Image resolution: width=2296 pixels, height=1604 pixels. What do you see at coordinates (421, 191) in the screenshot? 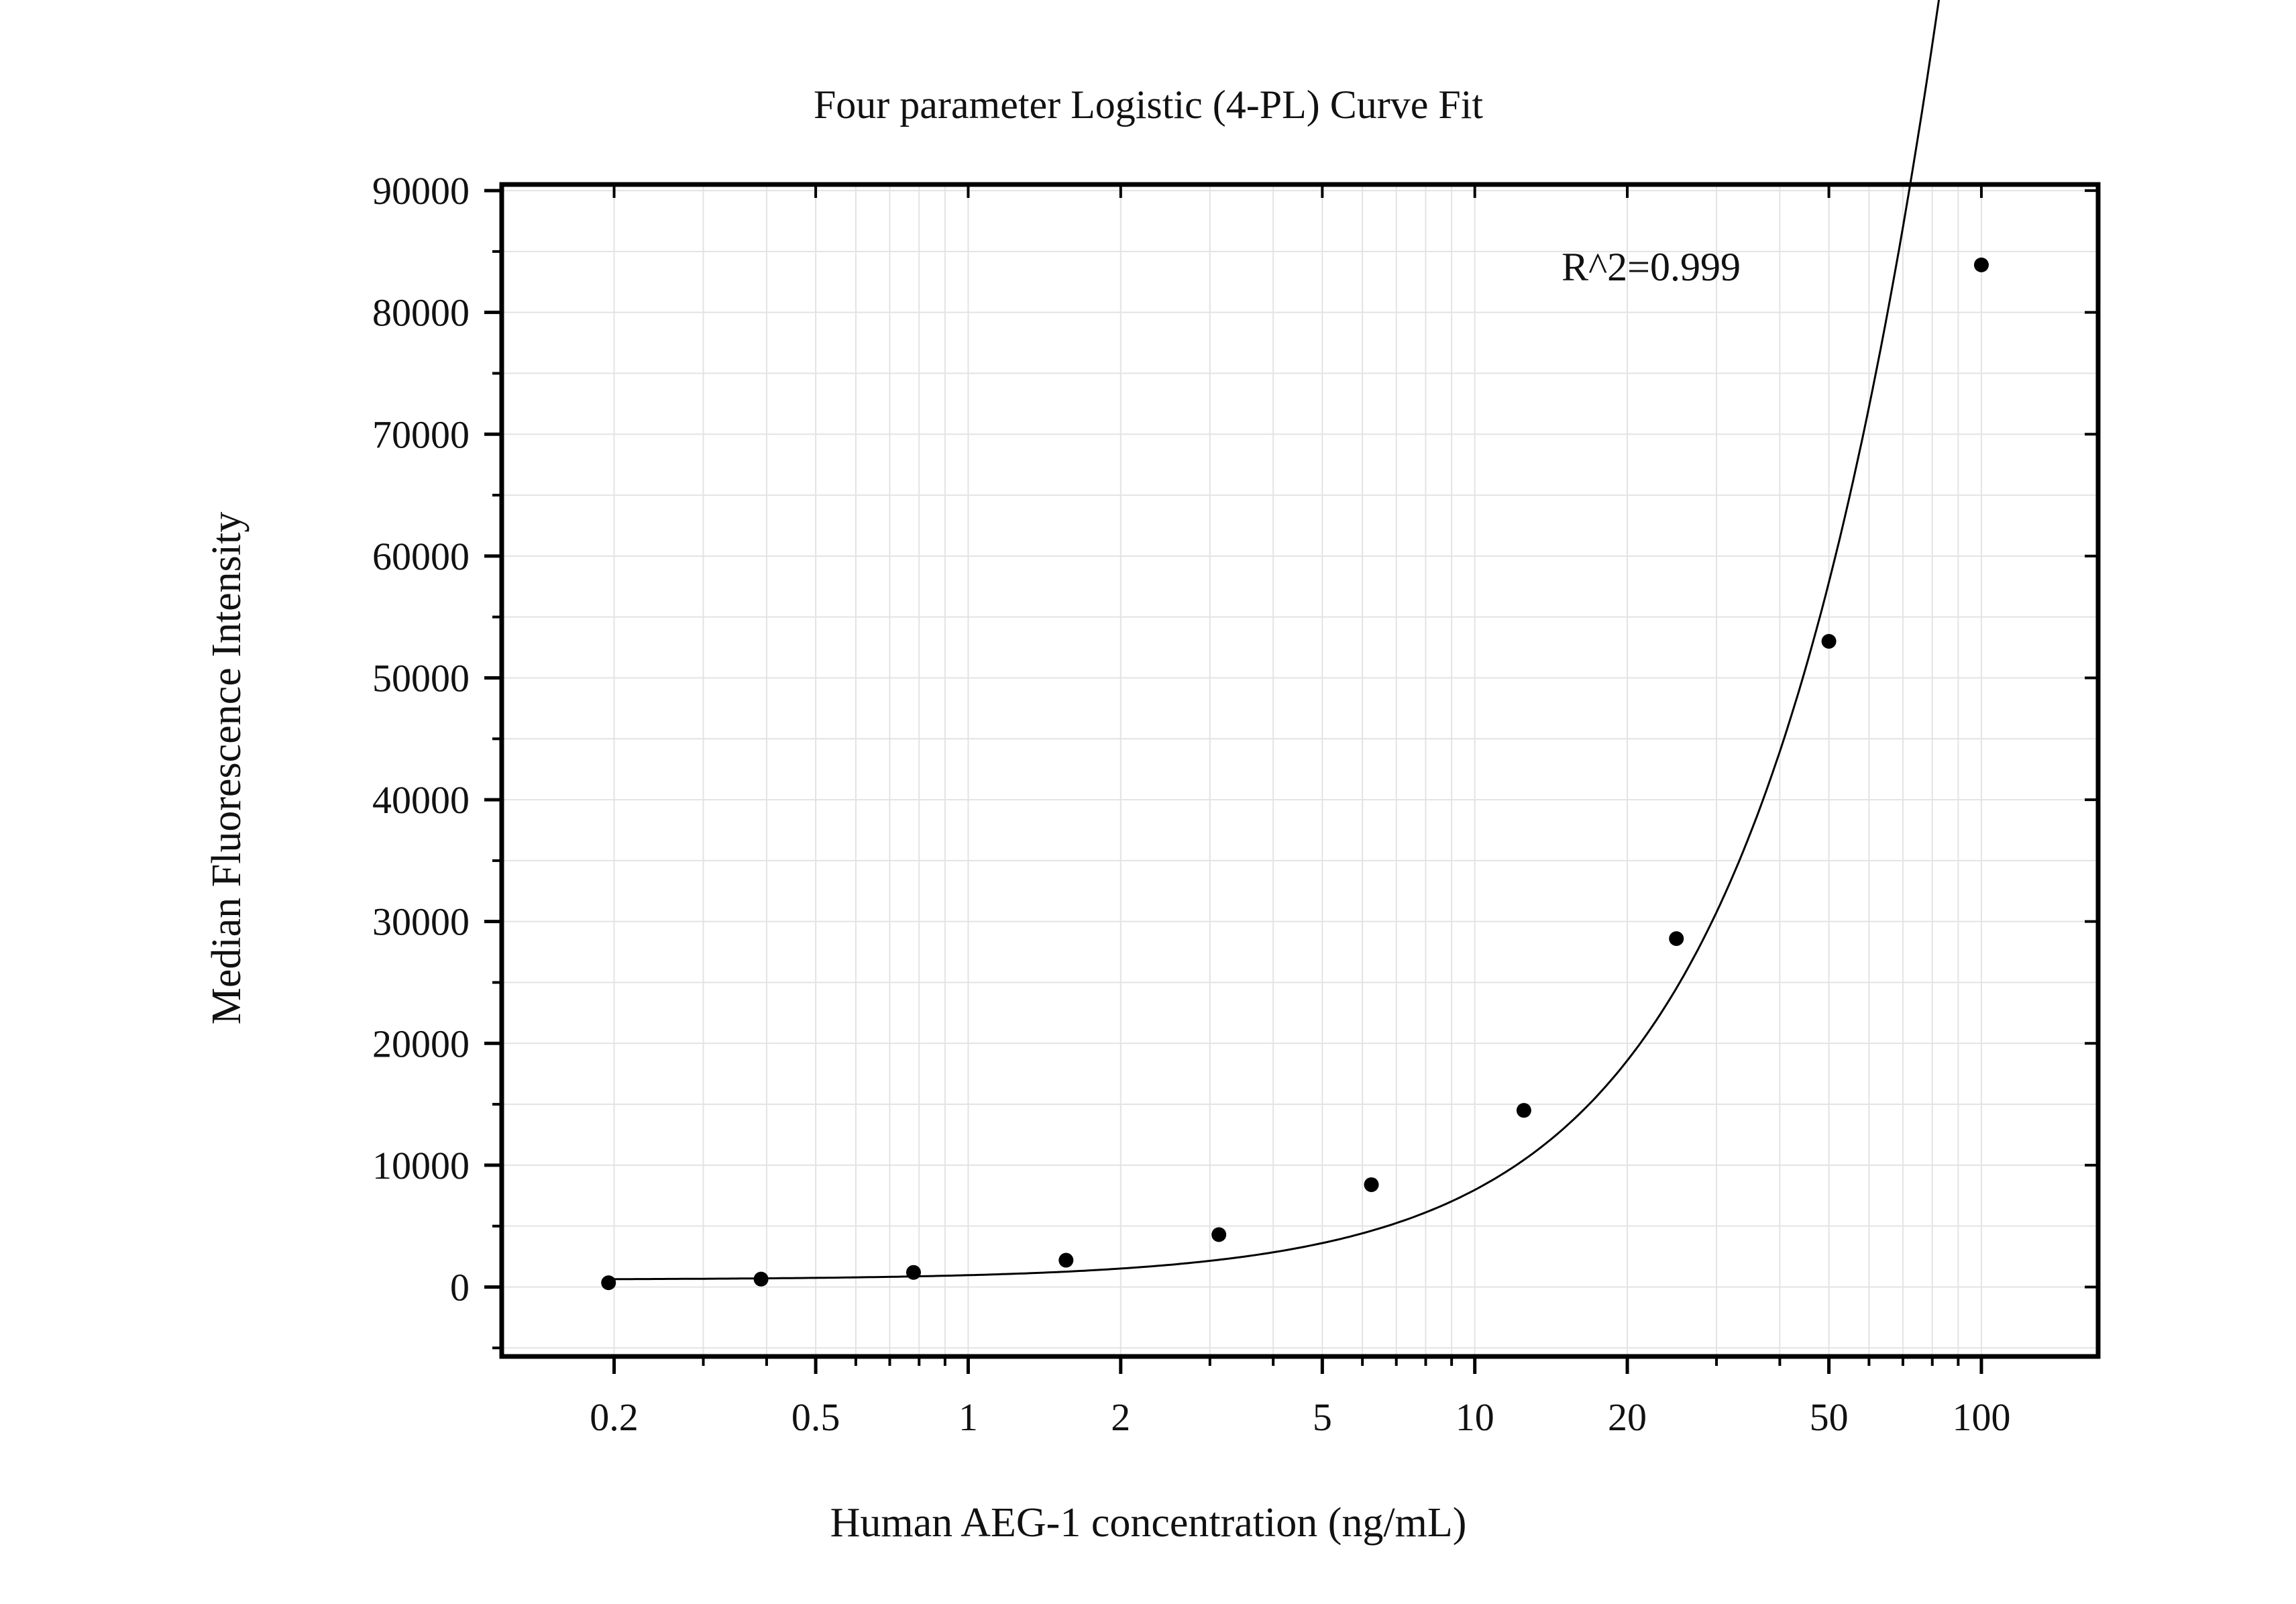
I see `y-tick-label: 90000` at bounding box center [421, 191].